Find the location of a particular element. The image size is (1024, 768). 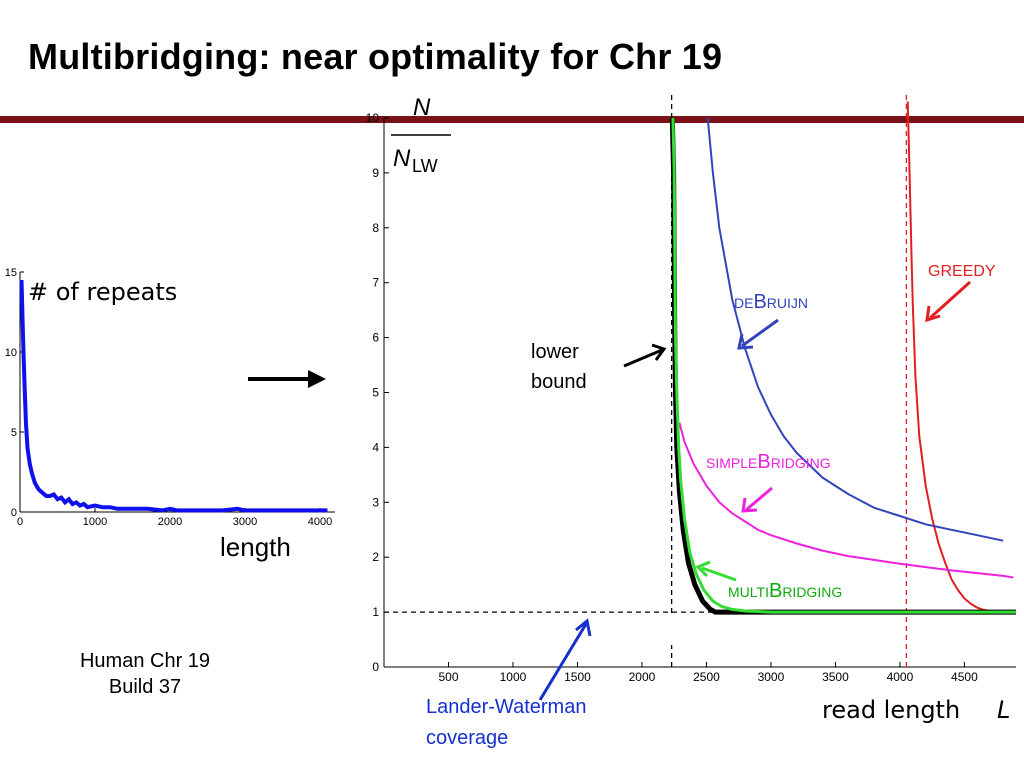

caption-line-1: Human Chr 19 is located at coordinates (145, 661).